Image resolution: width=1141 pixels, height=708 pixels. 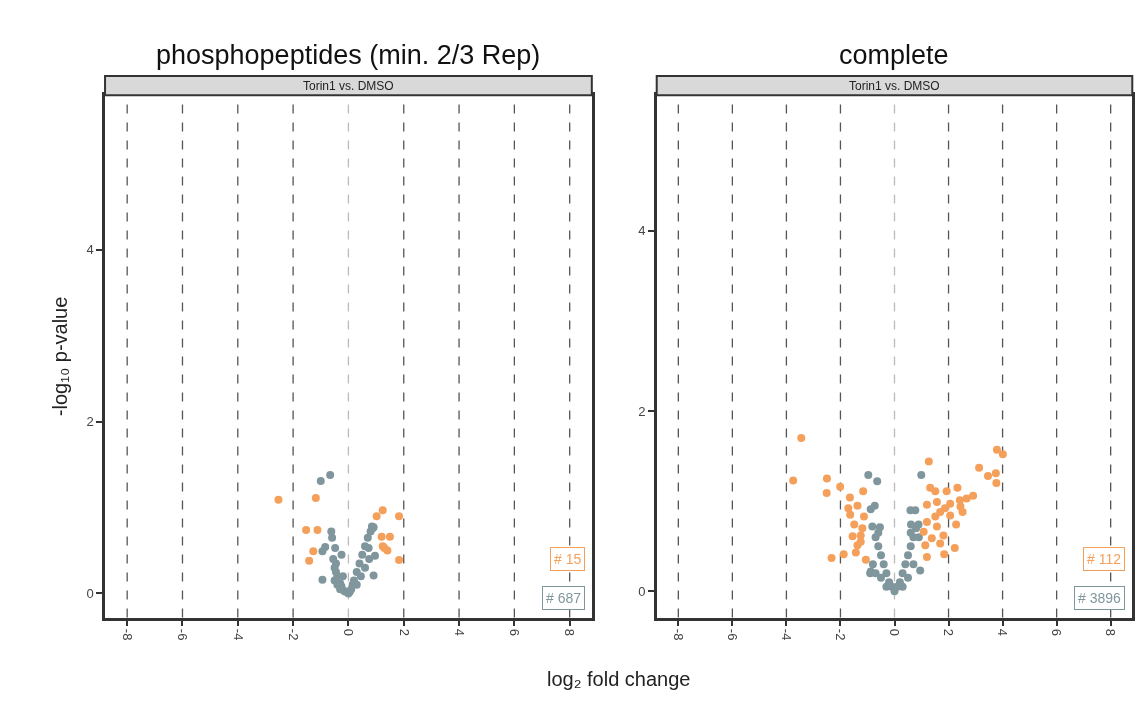 What do you see at coordinates (619, 679) in the screenshot?
I see `x-axis-title: log₂ fold change` at bounding box center [619, 679].